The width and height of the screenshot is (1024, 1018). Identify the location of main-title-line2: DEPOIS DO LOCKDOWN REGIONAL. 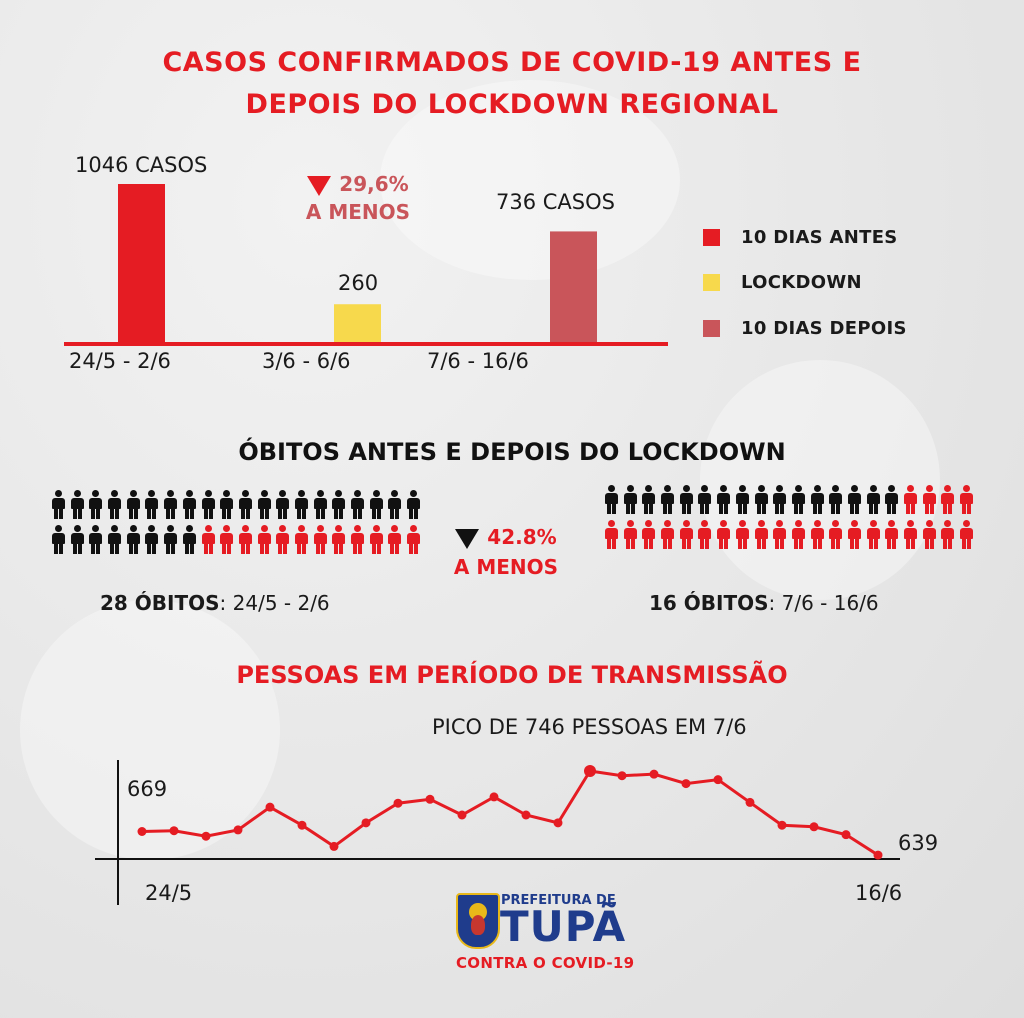
(512, 104).